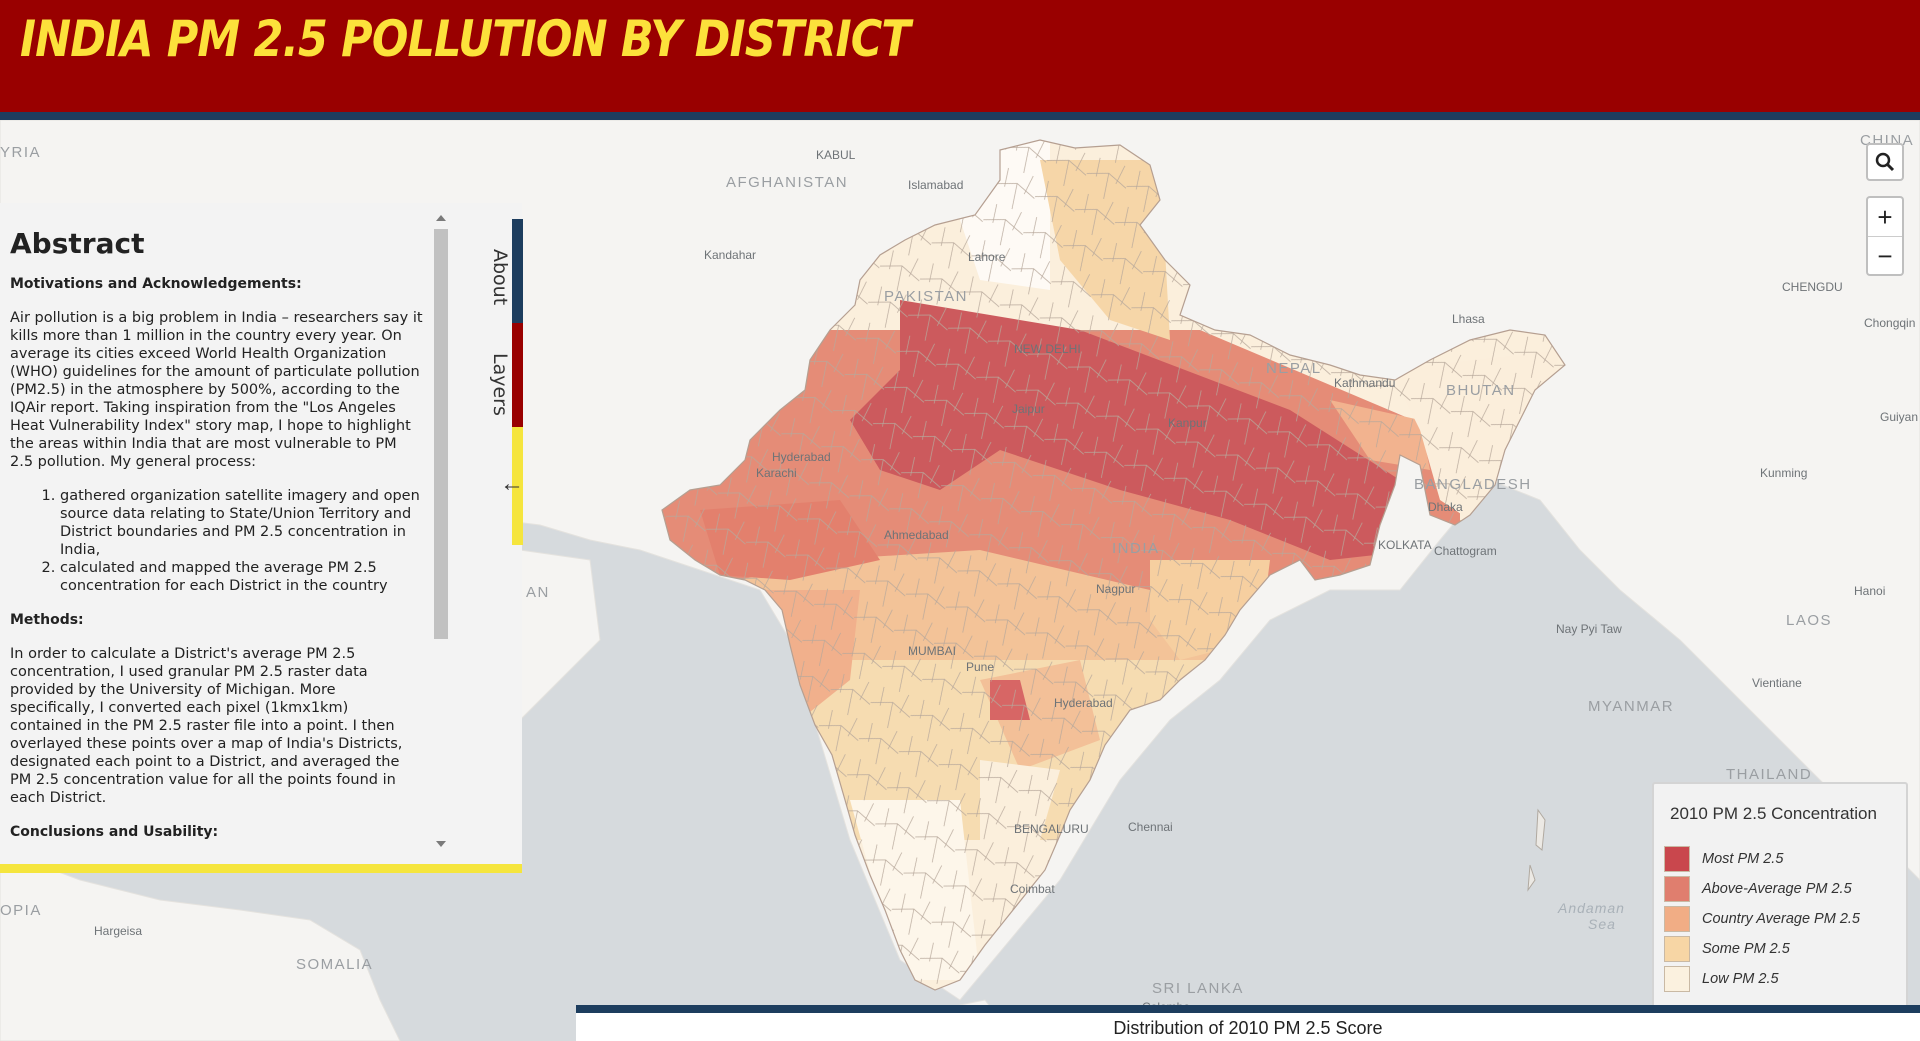 This screenshot has height=1041, width=1920. What do you see at coordinates (77, 243) in the screenshot?
I see `abstract-heading: Abstract` at bounding box center [77, 243].